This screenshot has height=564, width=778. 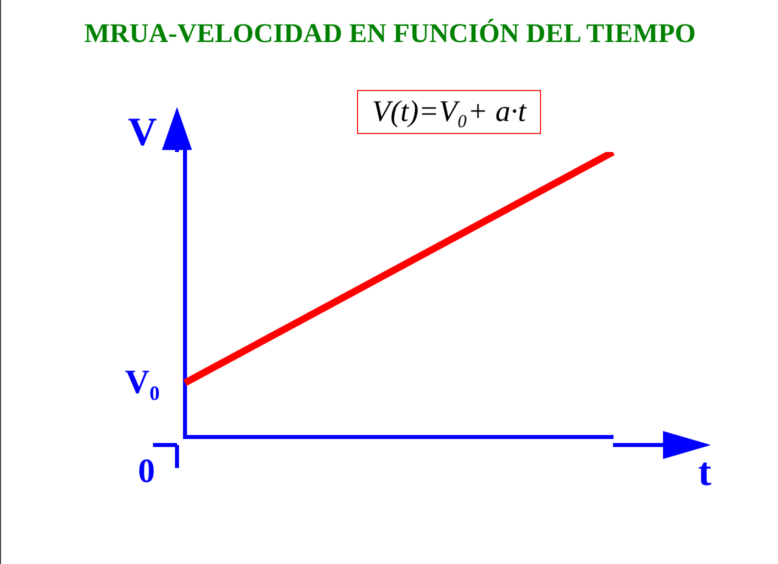 What do you see at coordinates (390, 33) in the screenshot?
I see `chart-title: MRUA-VELOCIDAD EN FUNCIÓN DEL TIEMPO` at bounding box center [390, 33].